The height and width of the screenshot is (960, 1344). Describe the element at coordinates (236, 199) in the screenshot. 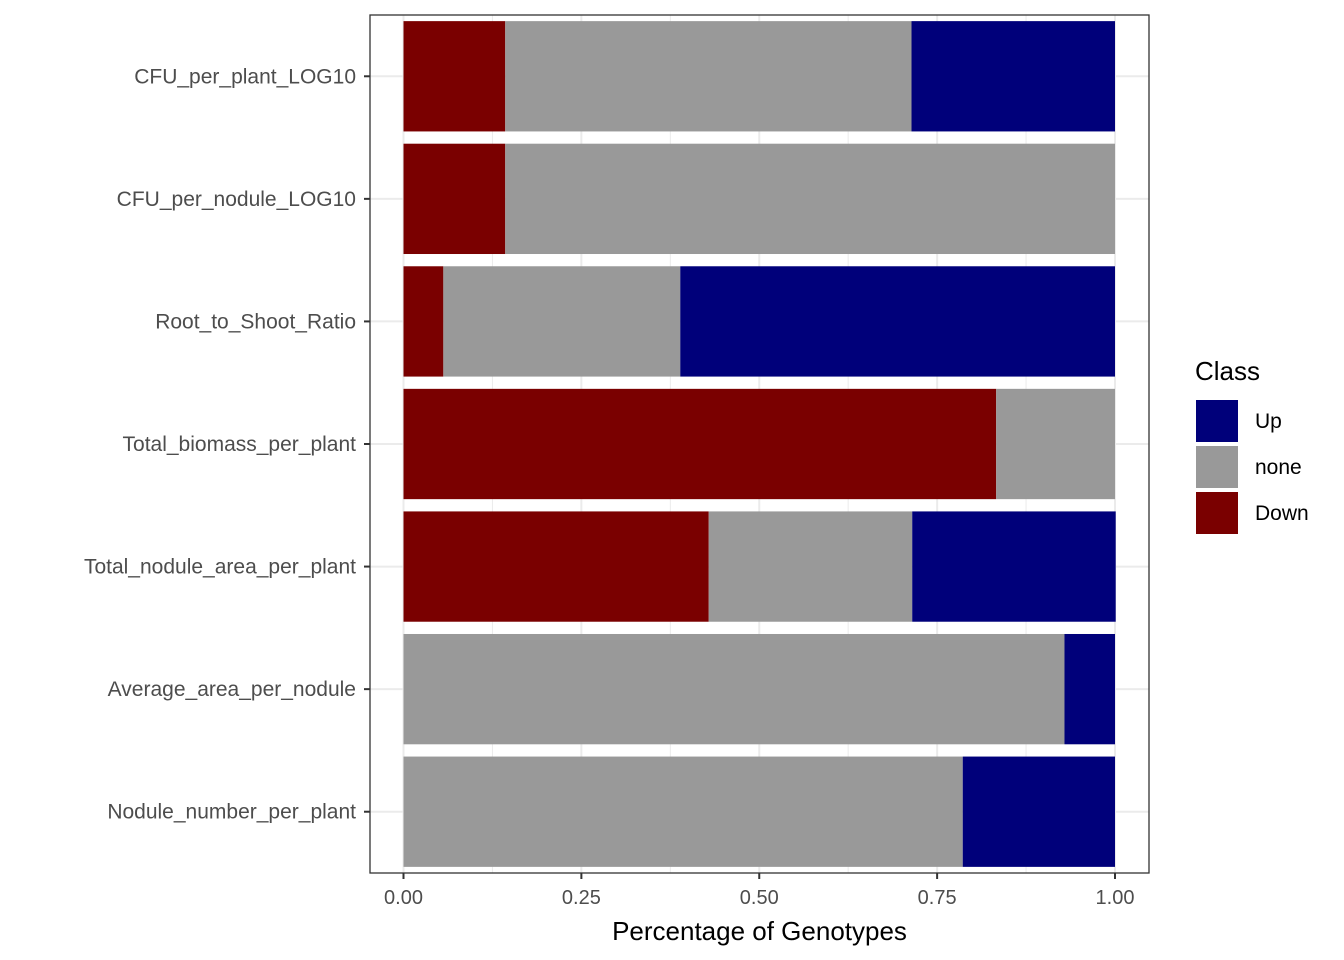

I see `y-tick-label: CFU_per_nodule_LOG10` at that location.